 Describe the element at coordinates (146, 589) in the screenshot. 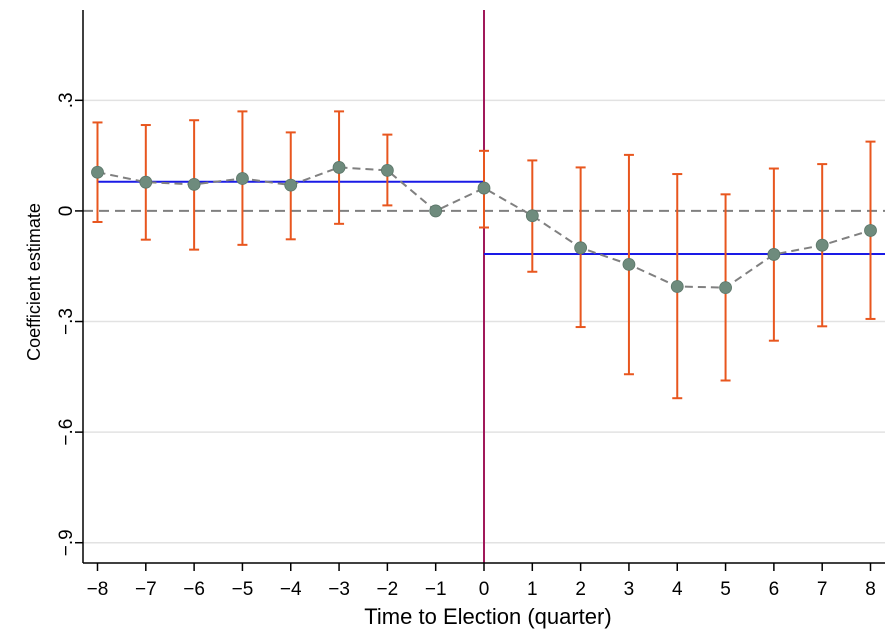

I see `x-tick-label-1: −7` at that location.